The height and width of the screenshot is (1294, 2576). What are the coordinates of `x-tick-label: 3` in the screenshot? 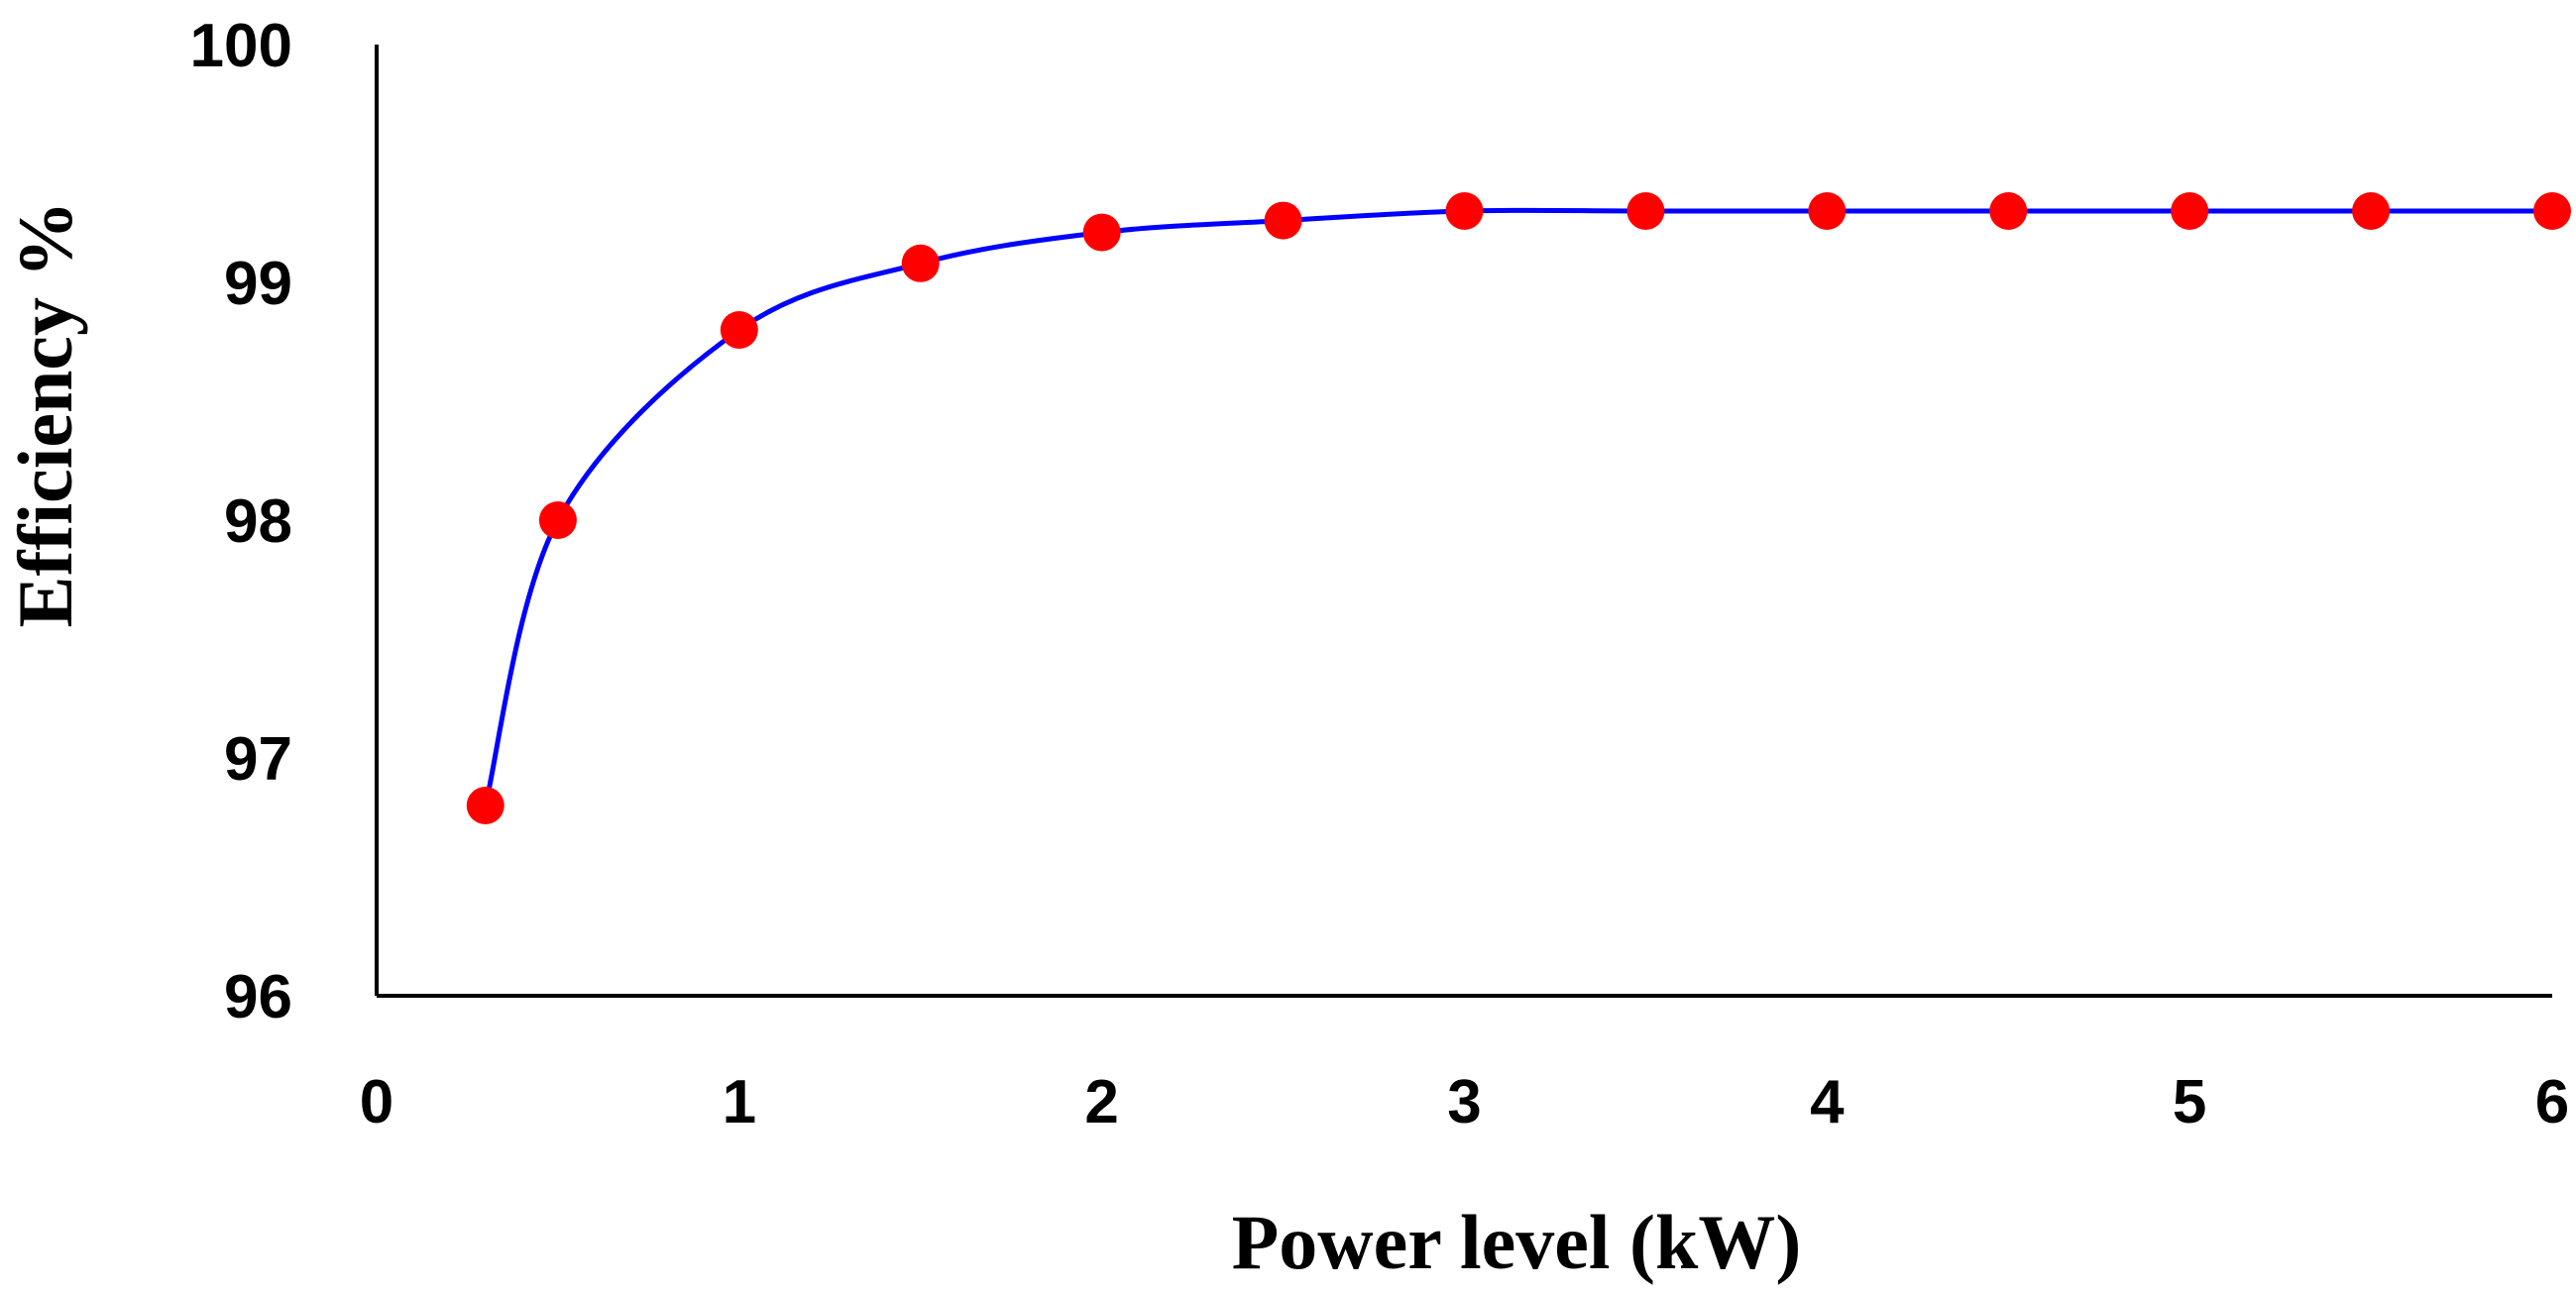 It's located at (1464, 1102).